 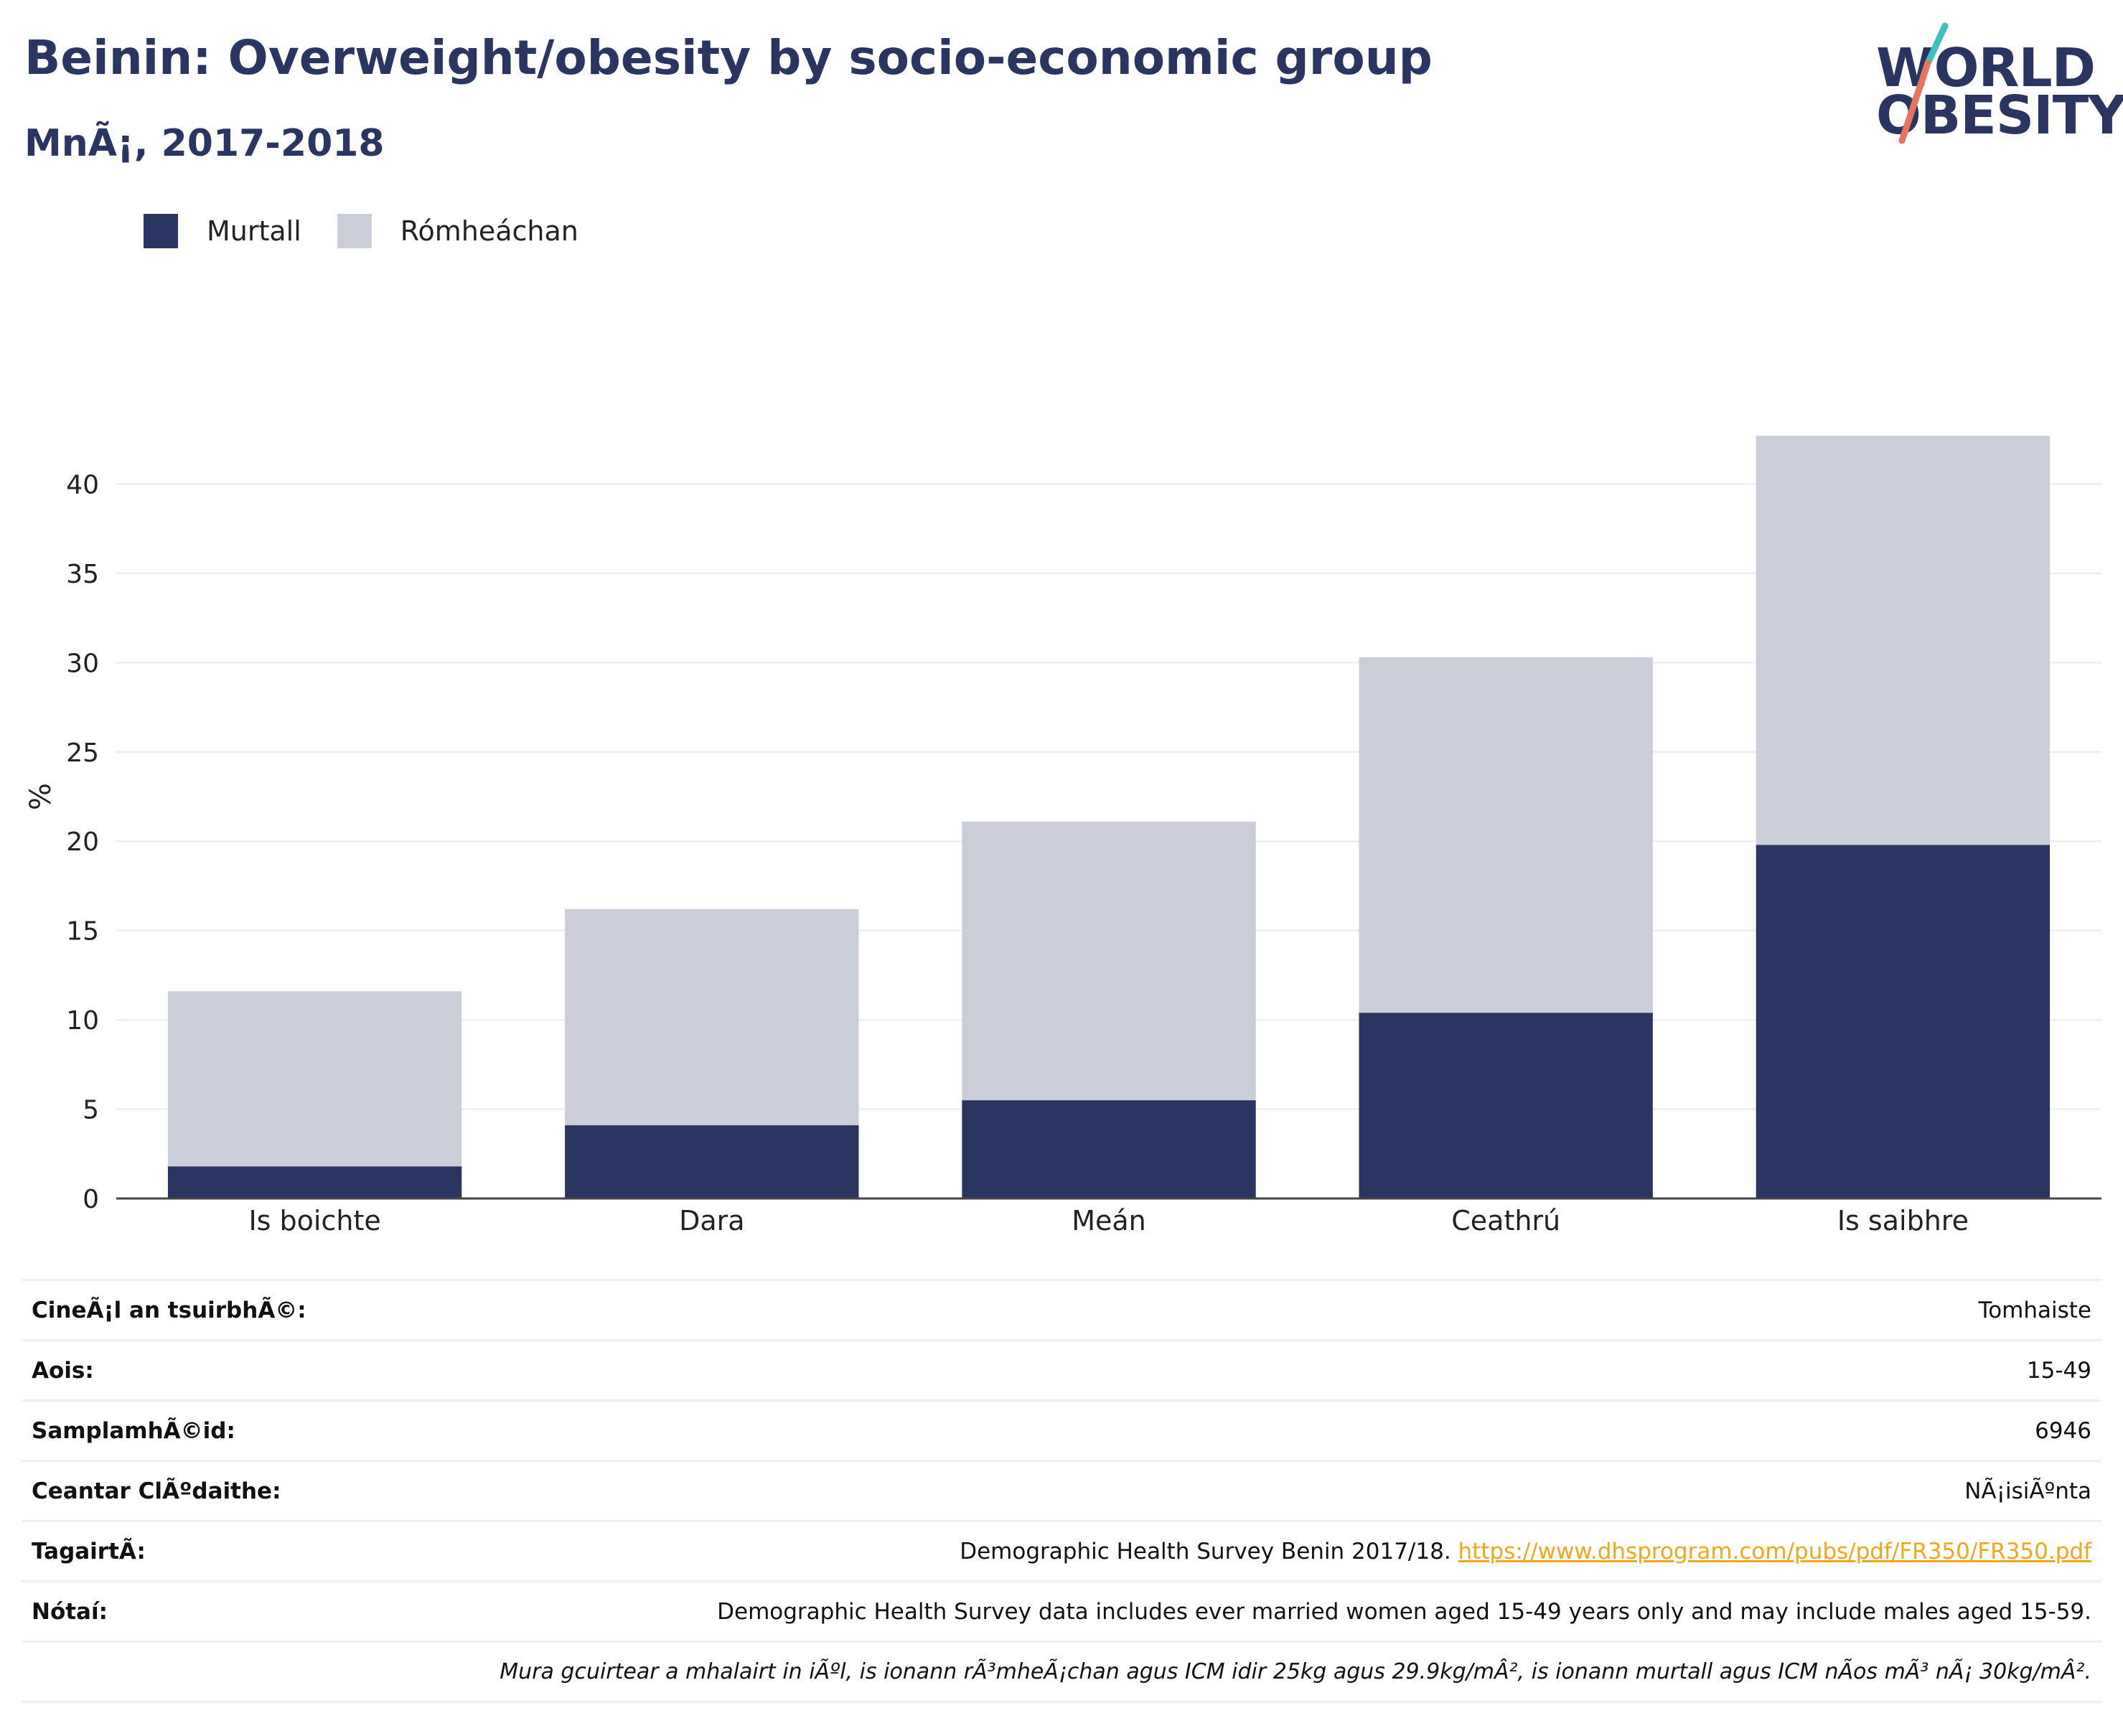 I want to click on world-obesity-logo: WORLD OBESITY, so click(x=1998, y=84).